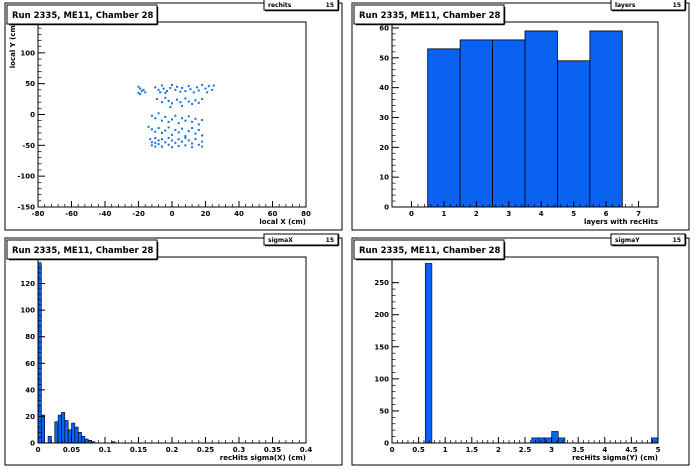 The image size is (696, 472). Describe the element at coordinates (631, 450) in the screenshot. I see `x-tick-label: 4.5` at that location.